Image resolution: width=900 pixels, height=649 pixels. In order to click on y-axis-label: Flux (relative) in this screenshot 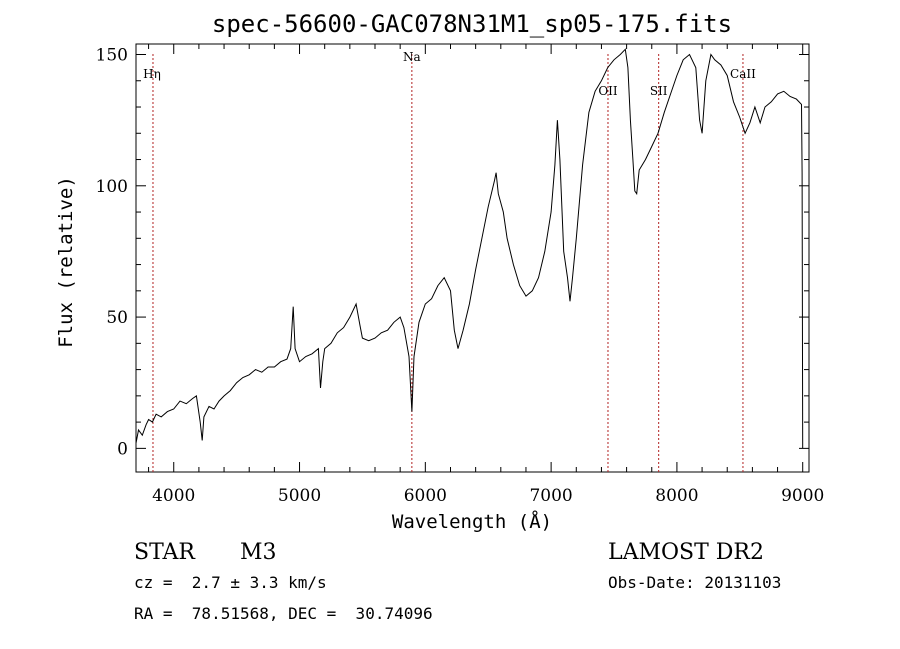, I will do `click(66, 262)`.